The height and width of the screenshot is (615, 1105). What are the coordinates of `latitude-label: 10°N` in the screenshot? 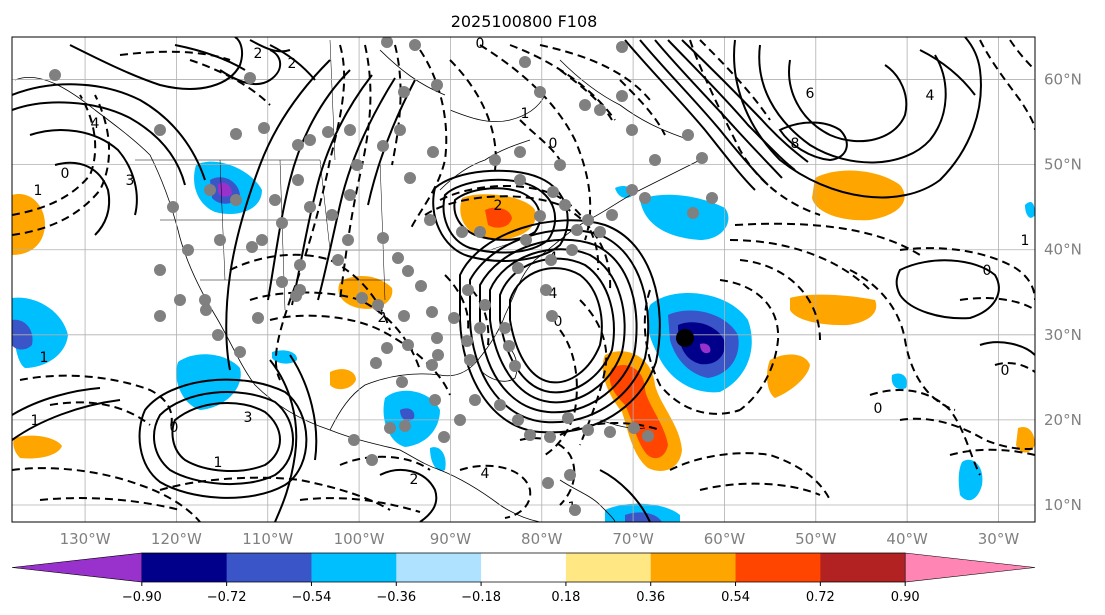 It's located at (1063, 505).